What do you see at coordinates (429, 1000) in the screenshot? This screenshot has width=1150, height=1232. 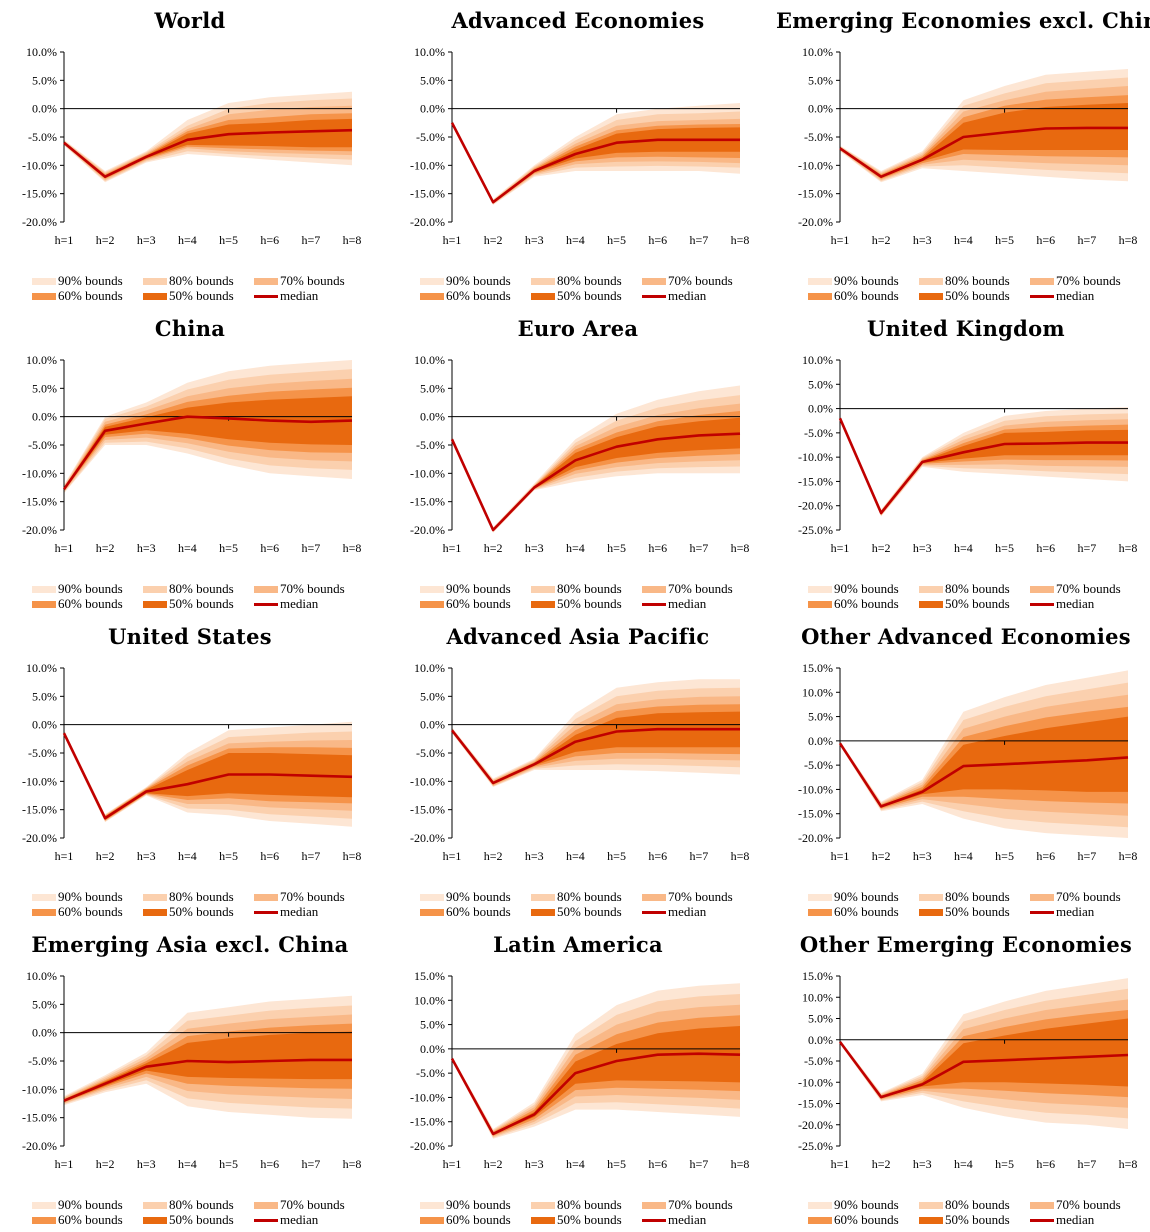 I see `y-tick-label: 10.0%` at bounding box center [429, 1000].